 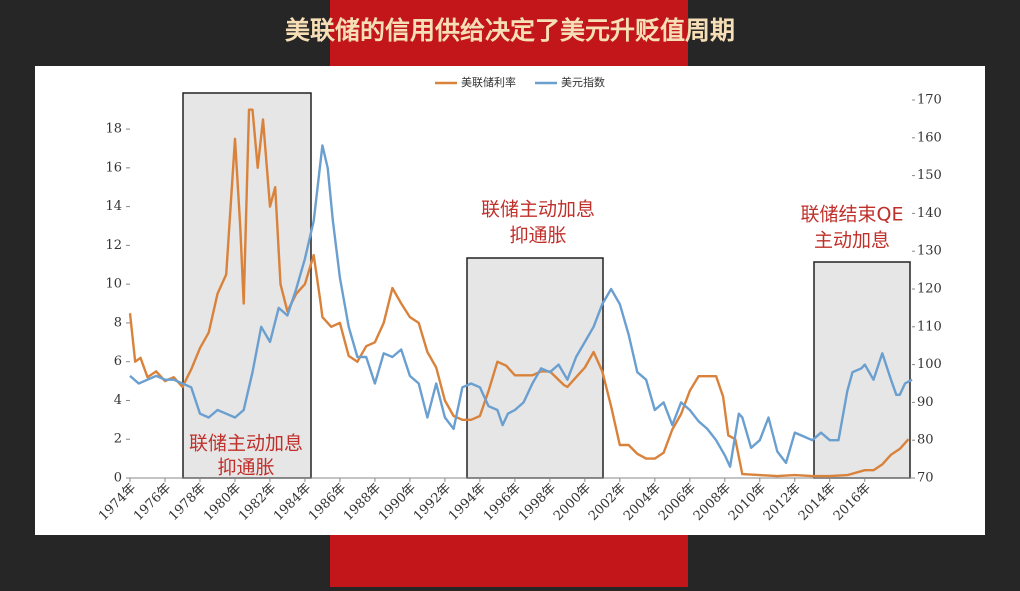 I want to click on annotation: 主动加息, so click(x=852, y=241).